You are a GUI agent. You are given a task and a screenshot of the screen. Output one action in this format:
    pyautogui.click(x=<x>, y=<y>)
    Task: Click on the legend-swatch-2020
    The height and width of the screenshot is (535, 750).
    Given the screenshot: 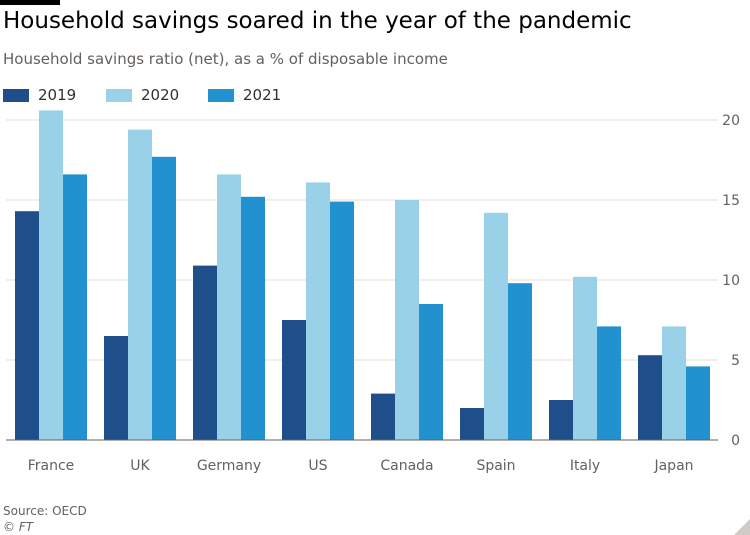 What is the action you would take?
    pyautogui.click(x=119, y=95)
    